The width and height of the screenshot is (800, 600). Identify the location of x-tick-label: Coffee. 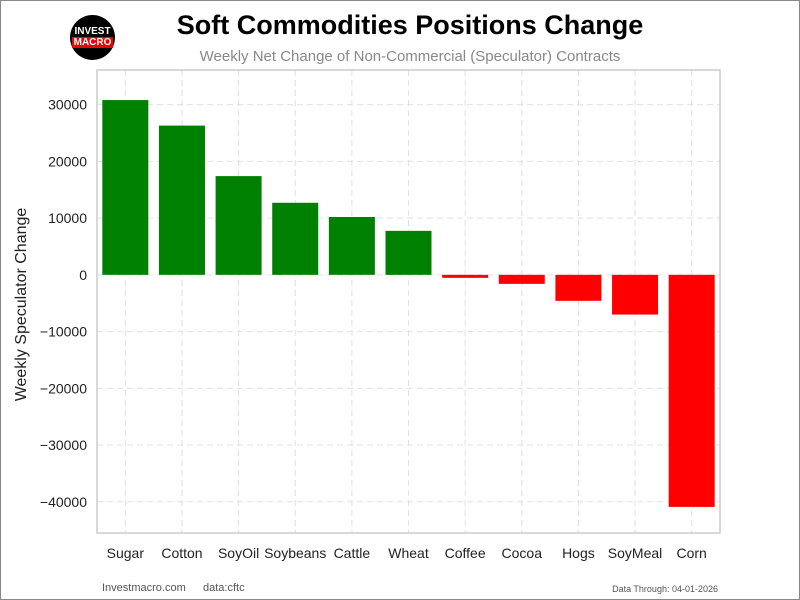
(465, 553).